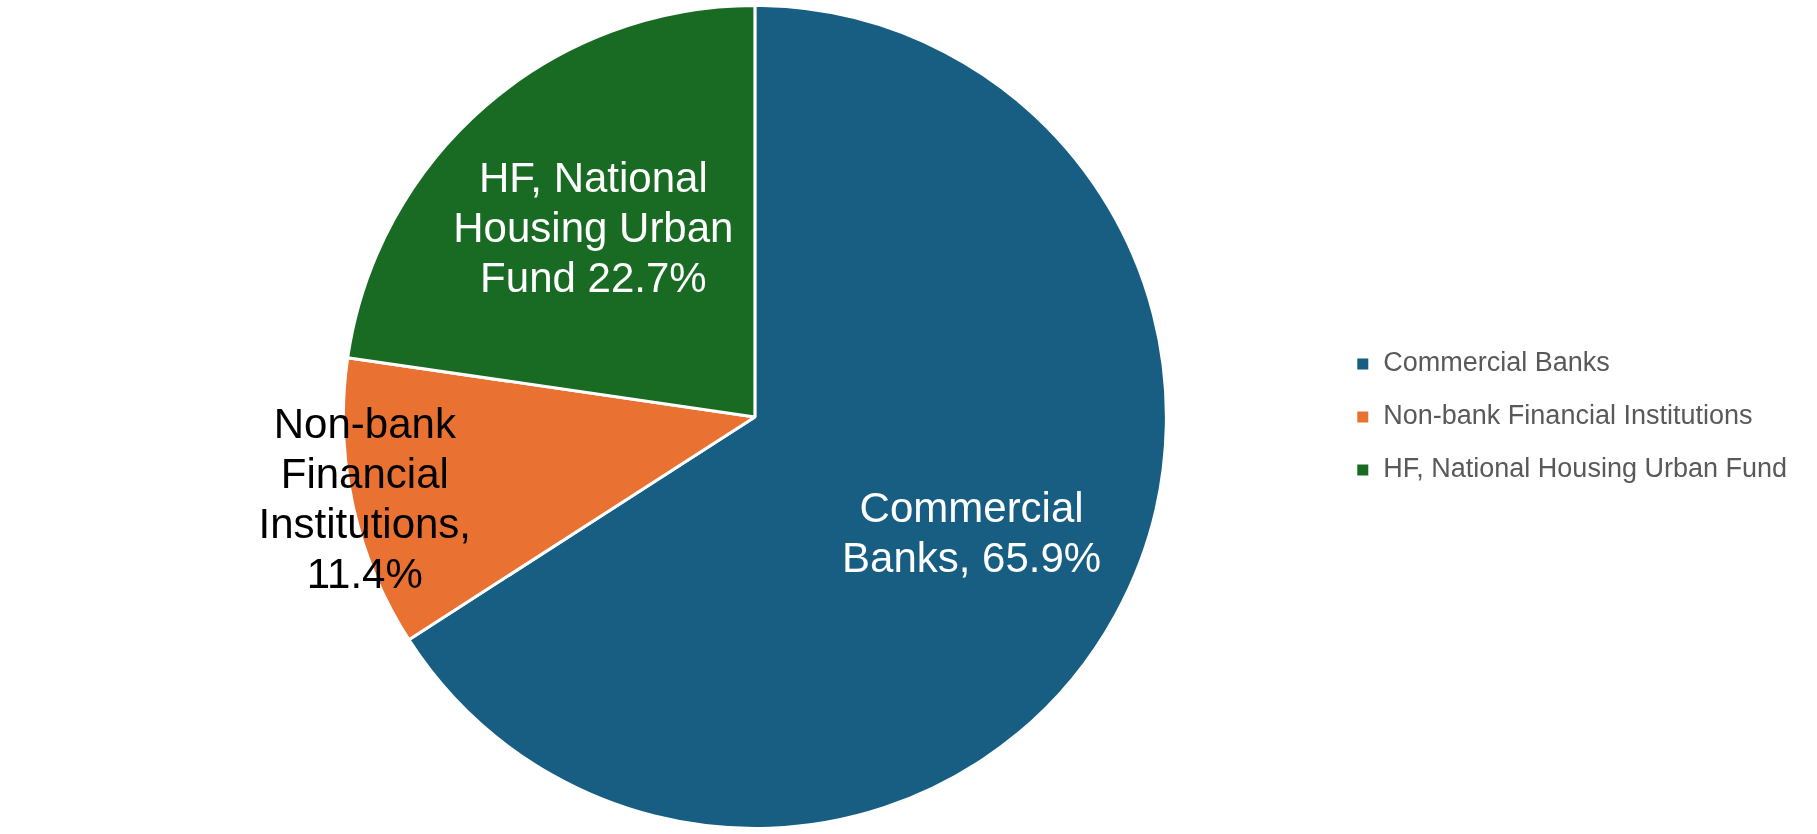  What do you see at coordinates (593, 227) in the screenshot?
I see `data-label: HF, National Housing Urban Fund 22.7%` at bounding box center [593, 227].